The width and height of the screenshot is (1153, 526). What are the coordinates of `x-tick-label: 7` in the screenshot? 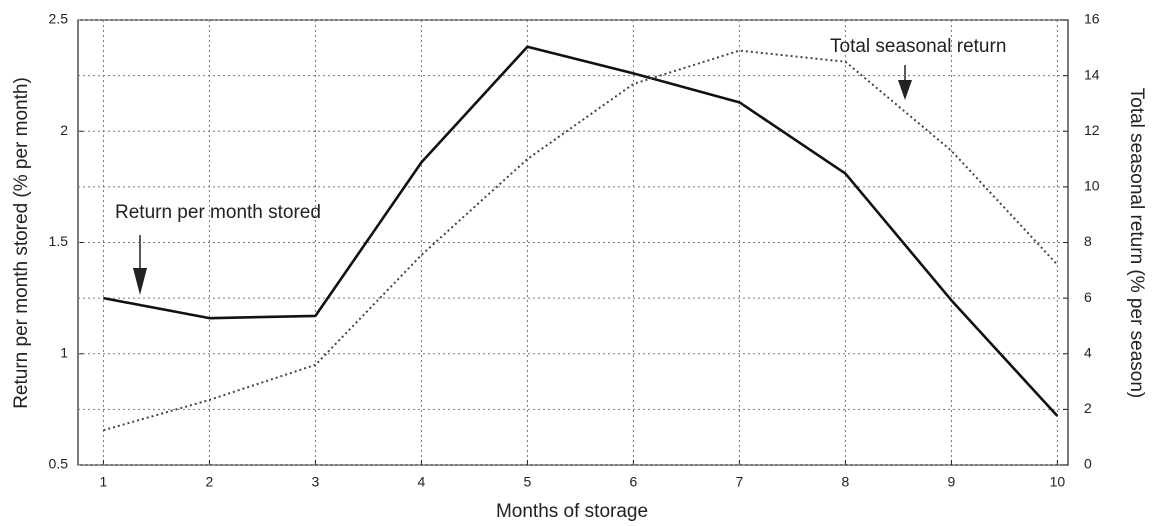 It's located at (740, 482).